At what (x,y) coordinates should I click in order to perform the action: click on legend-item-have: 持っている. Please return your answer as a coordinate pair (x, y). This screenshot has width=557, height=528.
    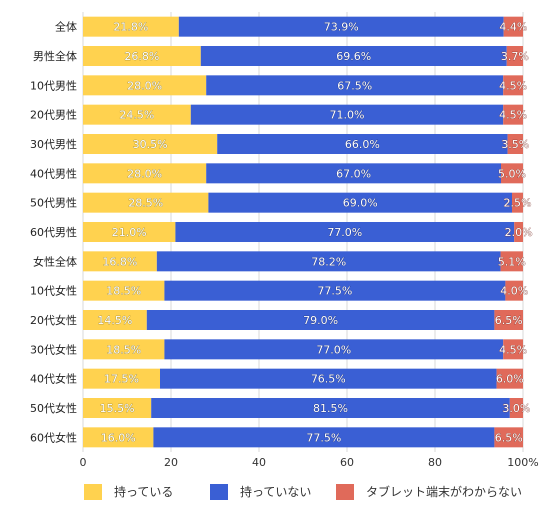
    Looking at the image, I should click on (128, 491).